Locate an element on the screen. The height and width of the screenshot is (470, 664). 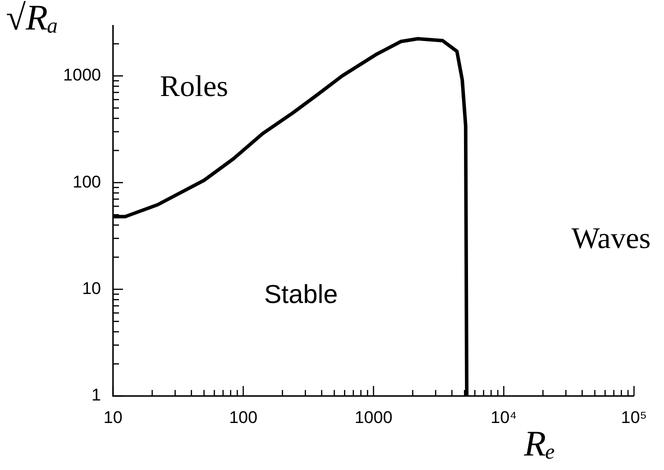
y-tick-label: 1000 is located at coordinates (82, 75).